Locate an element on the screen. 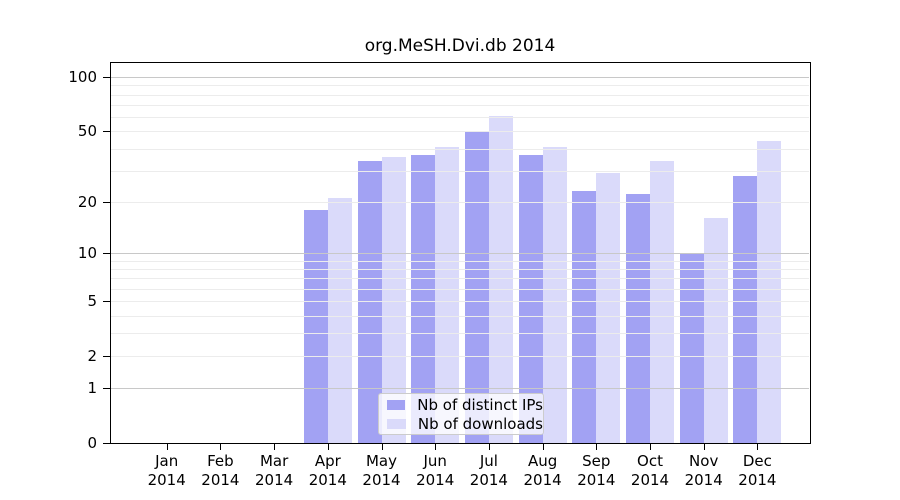  x-axis-spine is located at coordinates (460, 443).